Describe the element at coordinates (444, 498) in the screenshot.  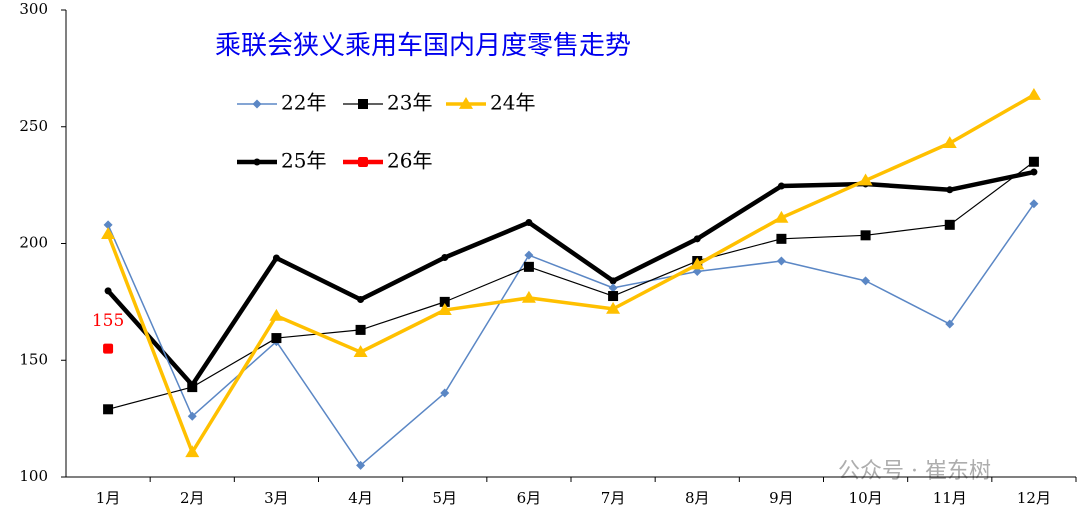
I see `x-tick-label: 5月` at that location.